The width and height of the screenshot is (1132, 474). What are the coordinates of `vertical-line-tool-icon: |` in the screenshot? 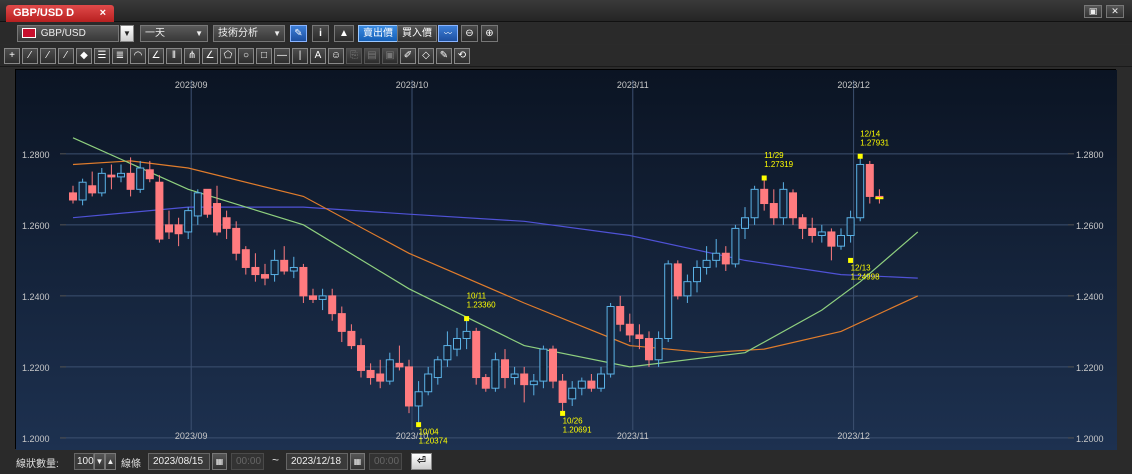 It's located at (300, 56).